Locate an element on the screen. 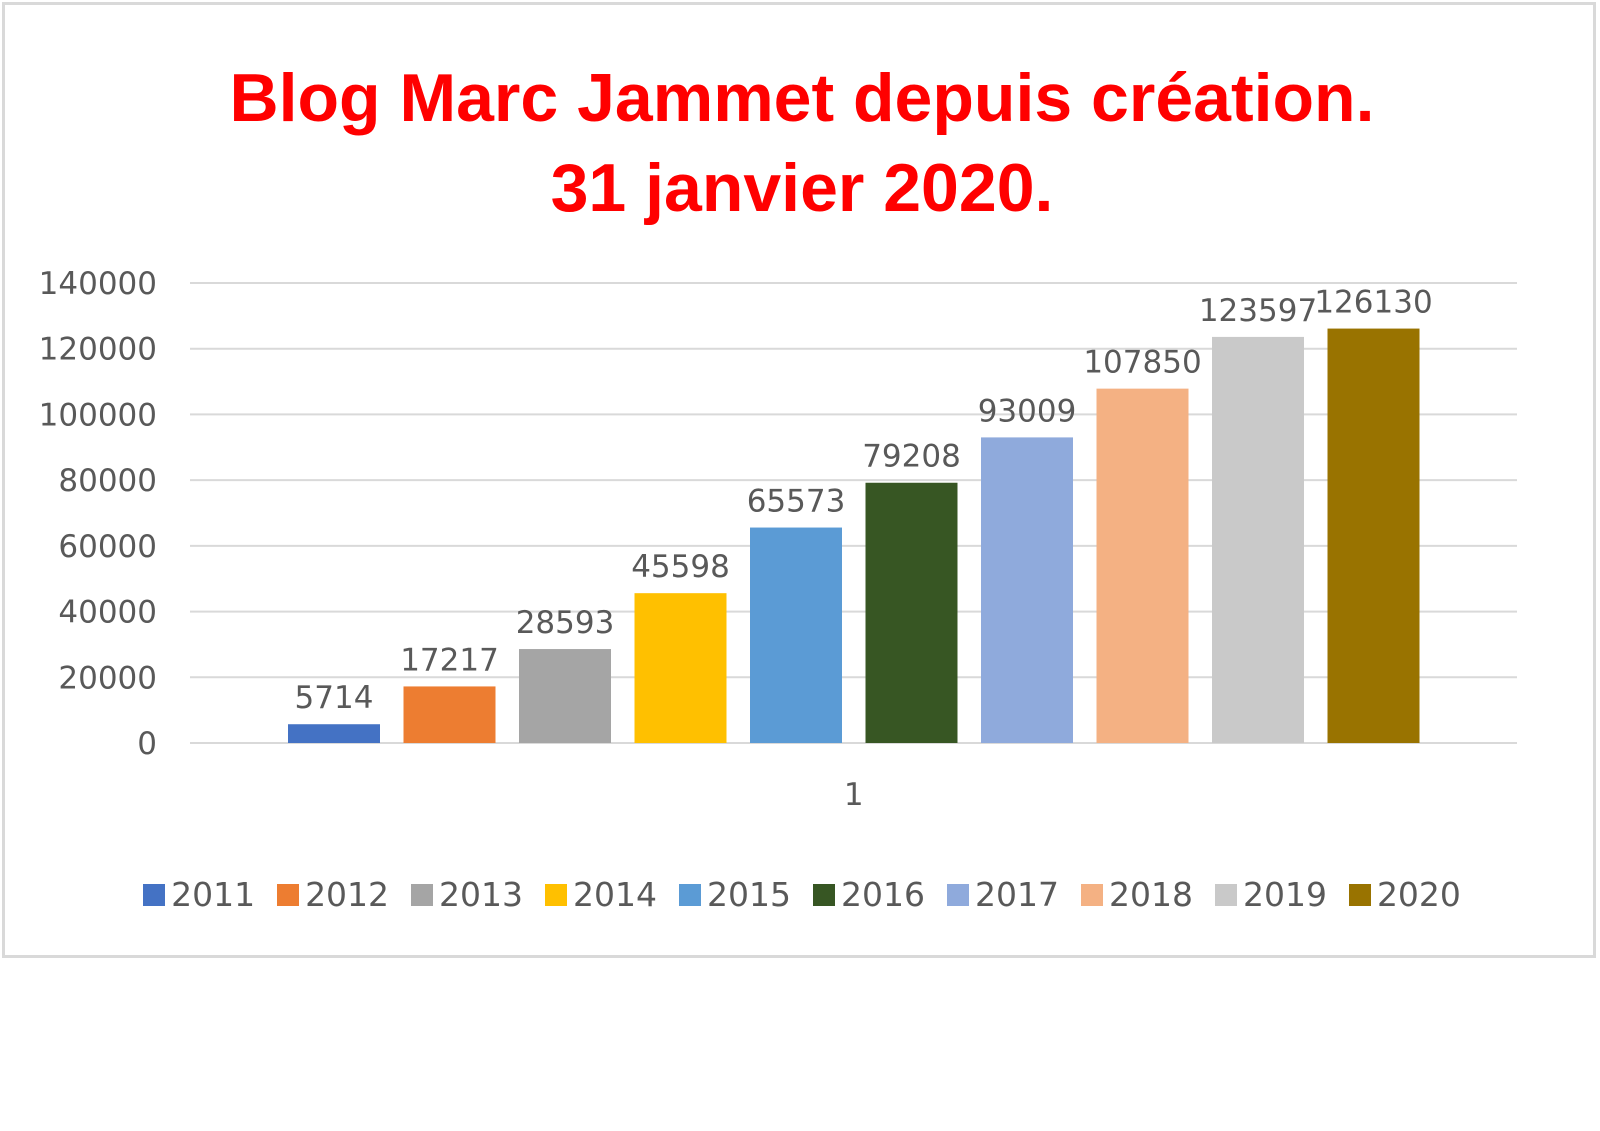 The height and width of the screenshot is (1131, 1600). bar-2016 is located at coordinates (911, 612).